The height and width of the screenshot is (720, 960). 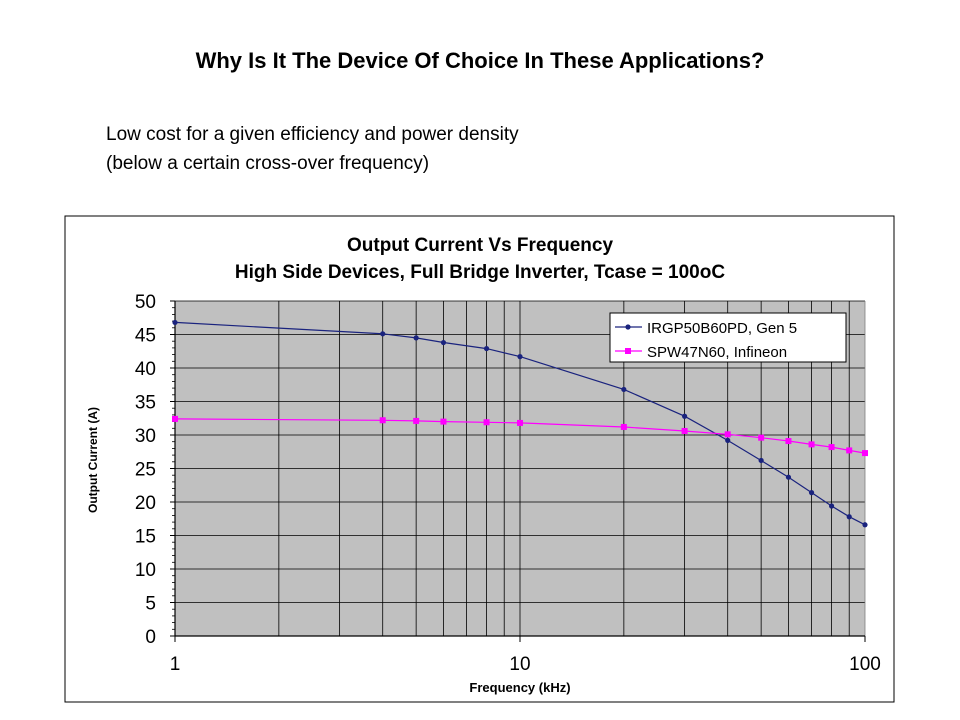 I want to click on y-tick-label: 15, so click(x=145, y=537).